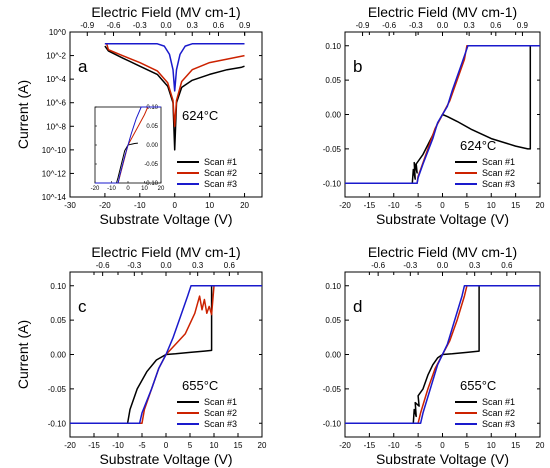  I want to click on top-tick-label: 0.3, so click(193, 25).